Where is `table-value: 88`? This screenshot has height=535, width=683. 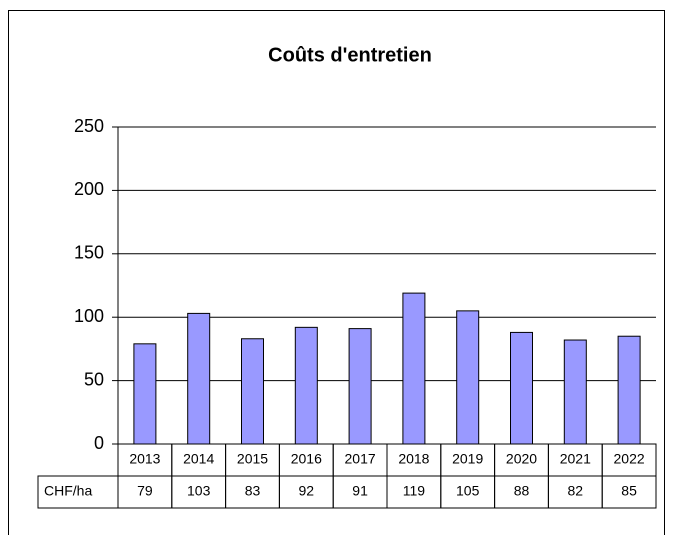 table-value: 88 is located at coordinates (522, 491).